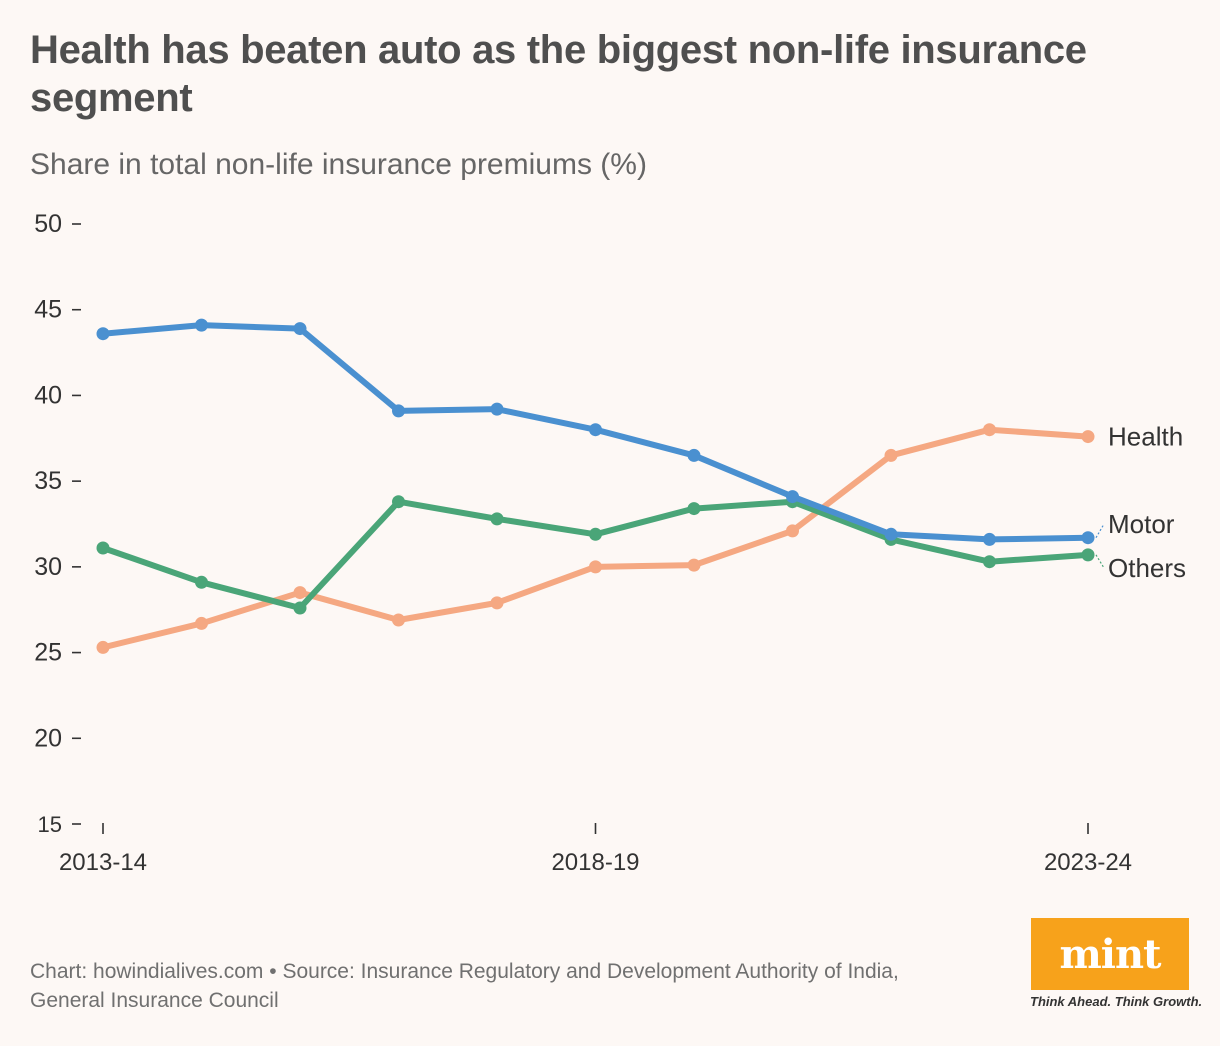 This screenshot has width=1220, height=1046. Describe the element at coordinates (48, 653) in the screenshot. I see `y-tick-label: 25` at that location.